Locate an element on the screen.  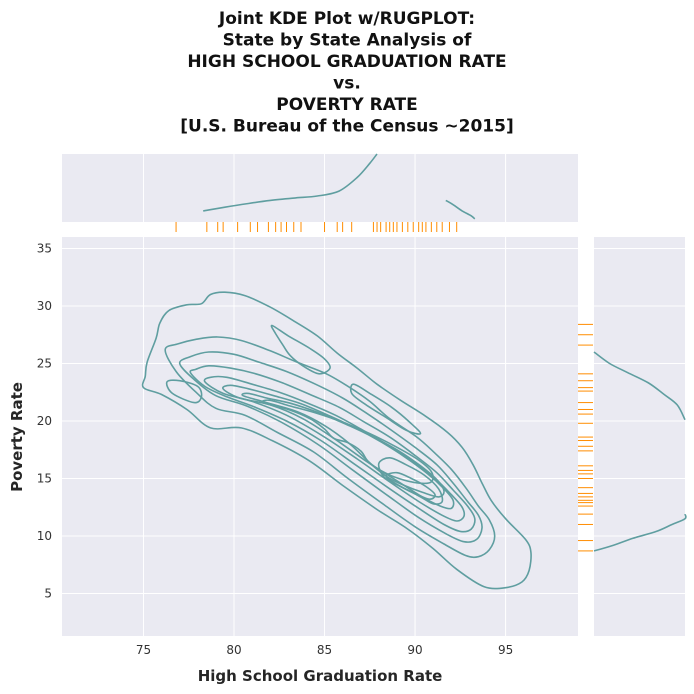
x-tick-labels: 75 80 85 90 95 is located at coordinates (324, 650).